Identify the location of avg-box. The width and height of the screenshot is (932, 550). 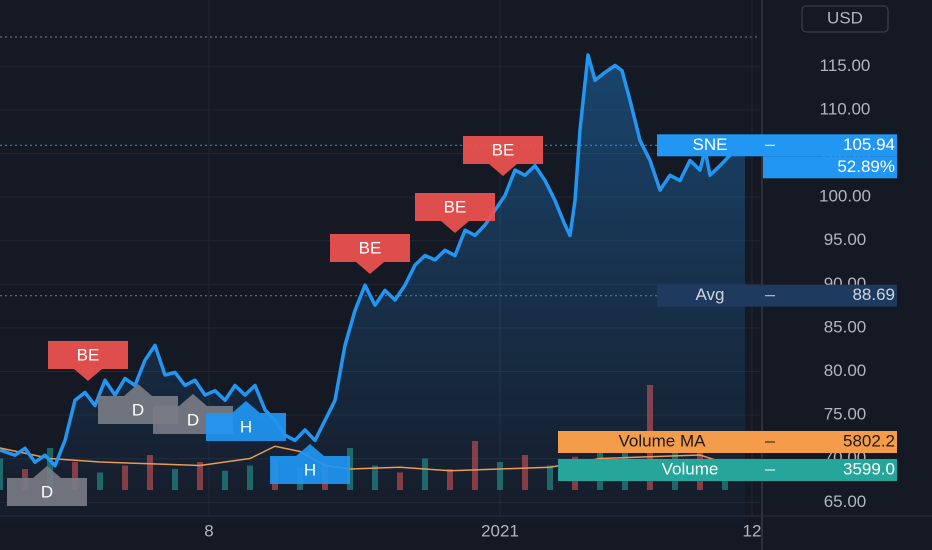
(710, 295).